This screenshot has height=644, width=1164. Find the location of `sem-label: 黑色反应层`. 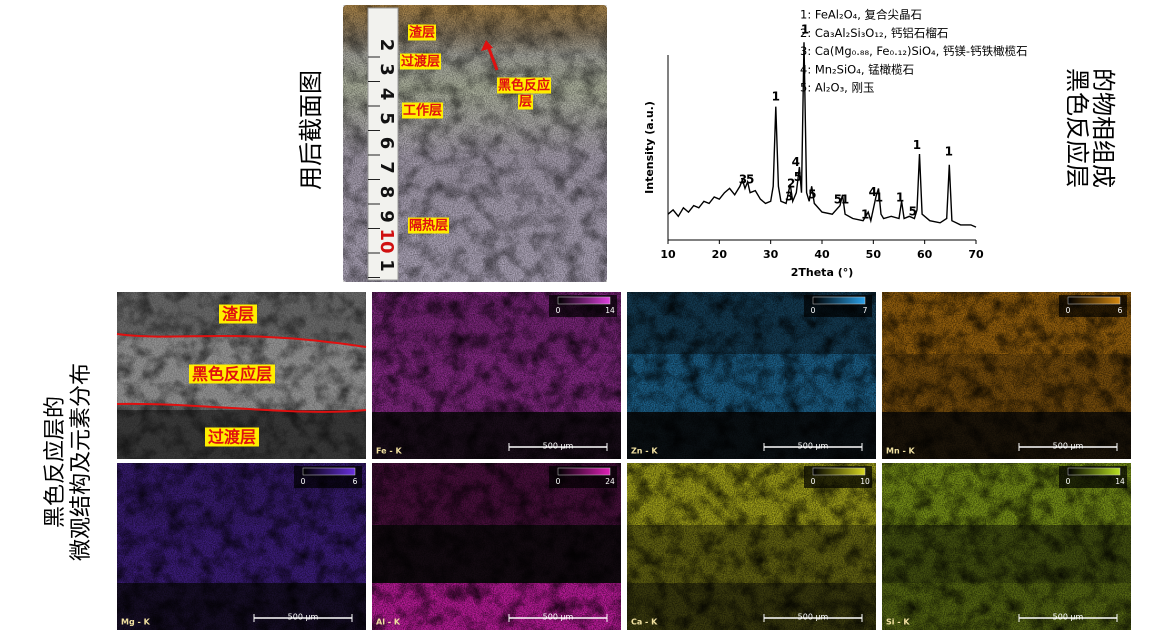

sem-label: 黑色反应层 is located at coordinates (232, 374).